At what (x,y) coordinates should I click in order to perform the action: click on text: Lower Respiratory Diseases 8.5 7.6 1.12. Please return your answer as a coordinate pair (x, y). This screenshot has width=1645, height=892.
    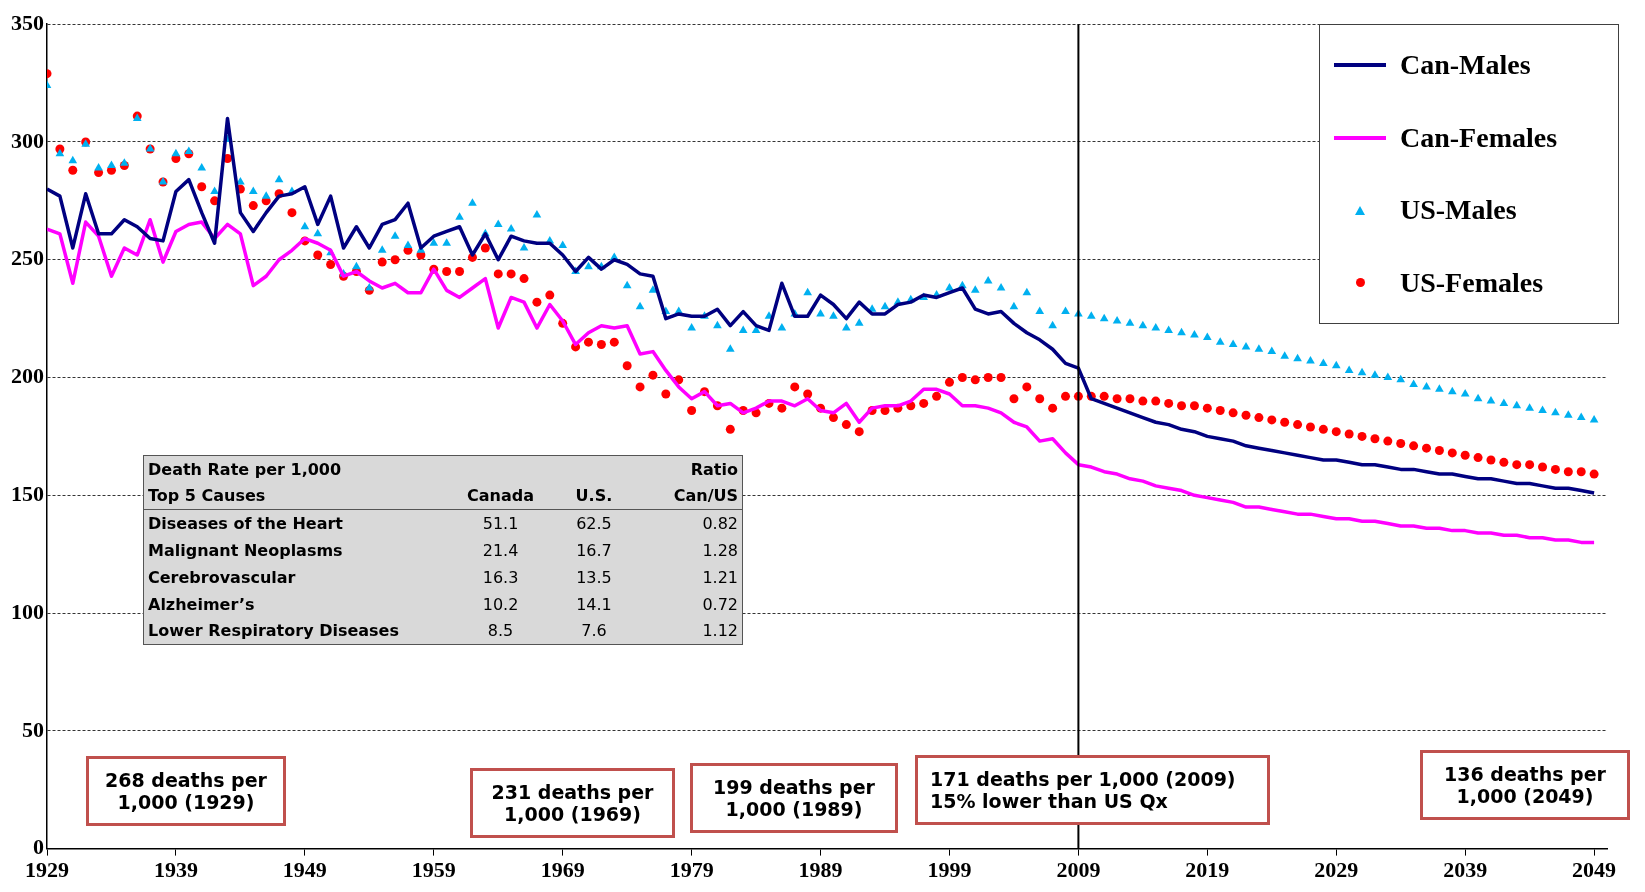
    Looking at the image, I should click on (443, 631).